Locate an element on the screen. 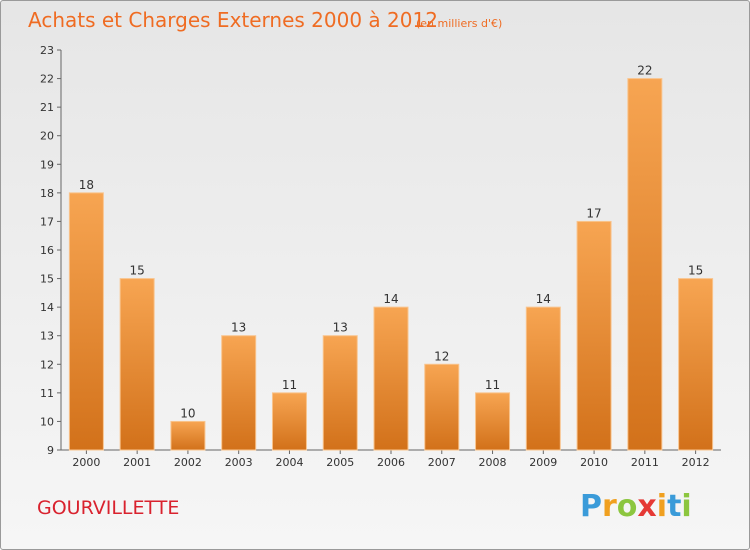 This screenshot has height=550, width=750. y-tick-label: 19 is located at coordinates (47, 164).